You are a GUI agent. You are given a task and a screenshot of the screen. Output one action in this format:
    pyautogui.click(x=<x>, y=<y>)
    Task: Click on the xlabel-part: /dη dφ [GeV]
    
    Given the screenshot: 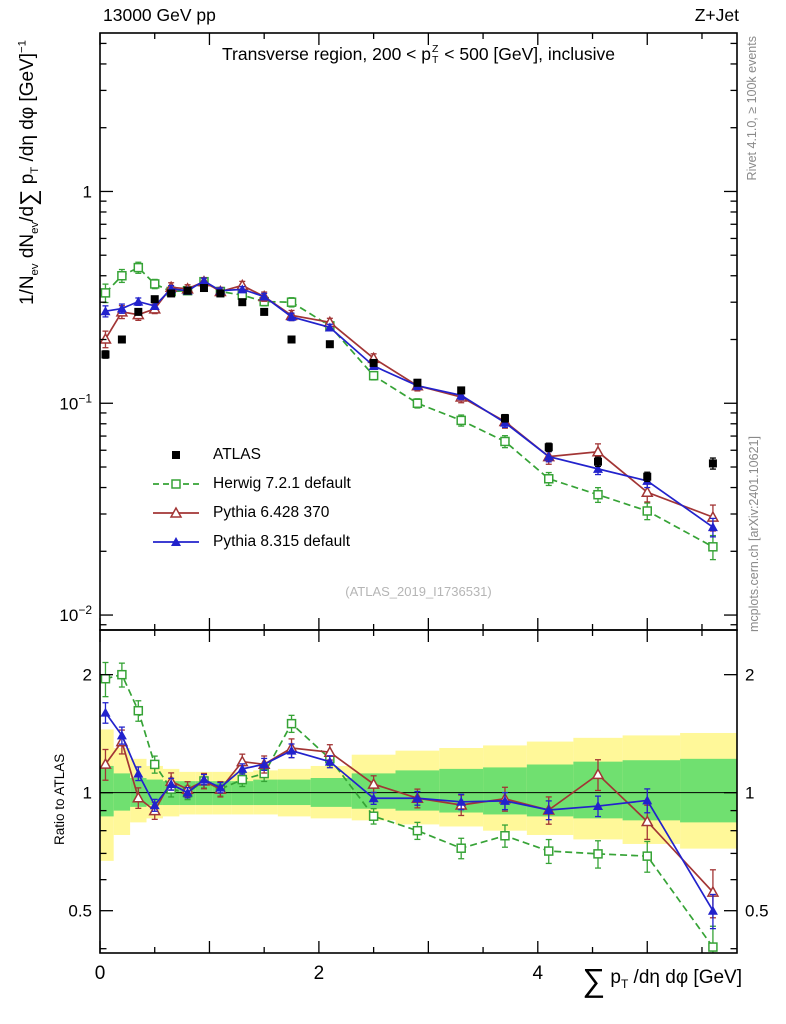 What is the action you would take?
    pyautogui.click(x=685, y=977)
    